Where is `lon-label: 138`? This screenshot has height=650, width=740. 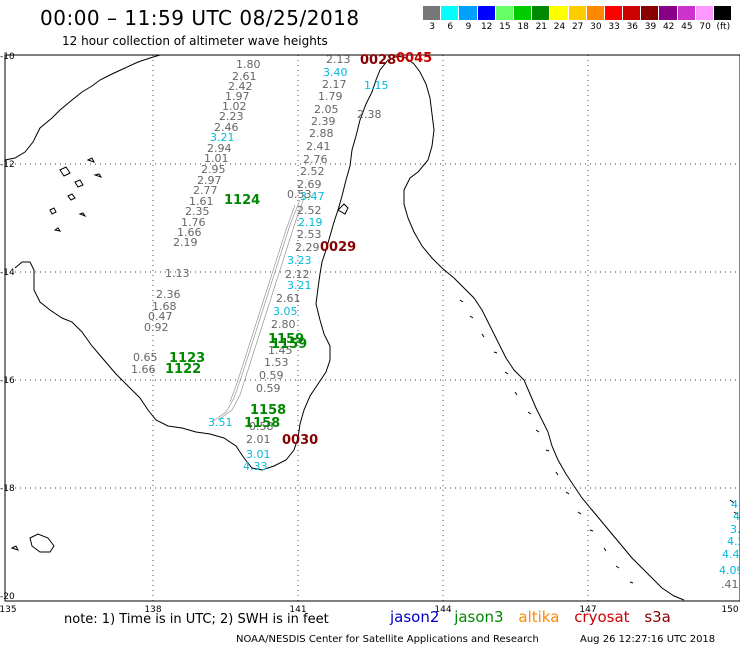
lon-label: 138 is located at coordinates (152, 610).